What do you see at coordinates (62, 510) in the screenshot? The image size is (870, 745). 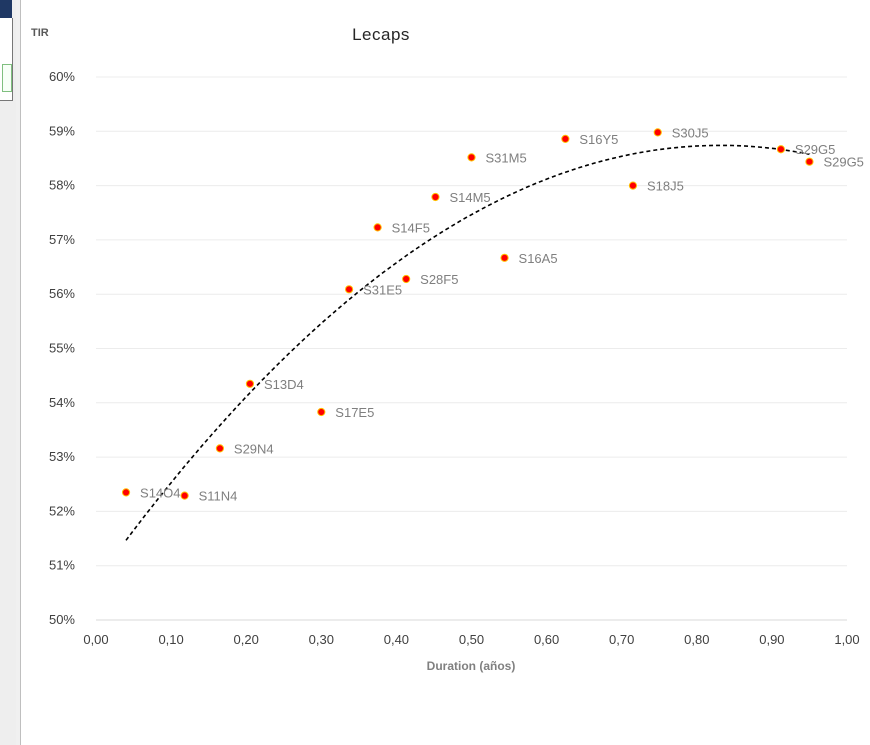 I see `y-tick-label: 52%` at bounding box center [62, 510].